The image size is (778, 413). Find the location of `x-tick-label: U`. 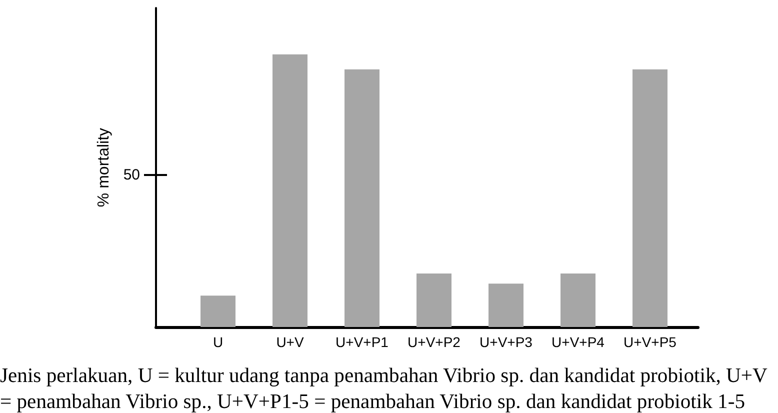

x-tick-label: U is located at coordinates (218, 342).